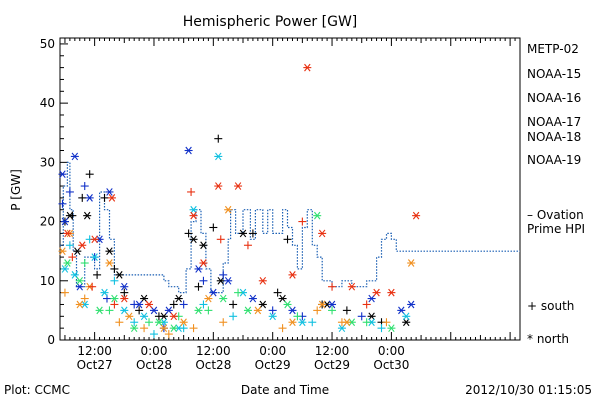 This screenshot has height=400, width=600. What do you see at coordinates (554, 98) in the screenshot?
I see `legend-item-noaa-16: NOAA-16` at bounding box center [554, 98].